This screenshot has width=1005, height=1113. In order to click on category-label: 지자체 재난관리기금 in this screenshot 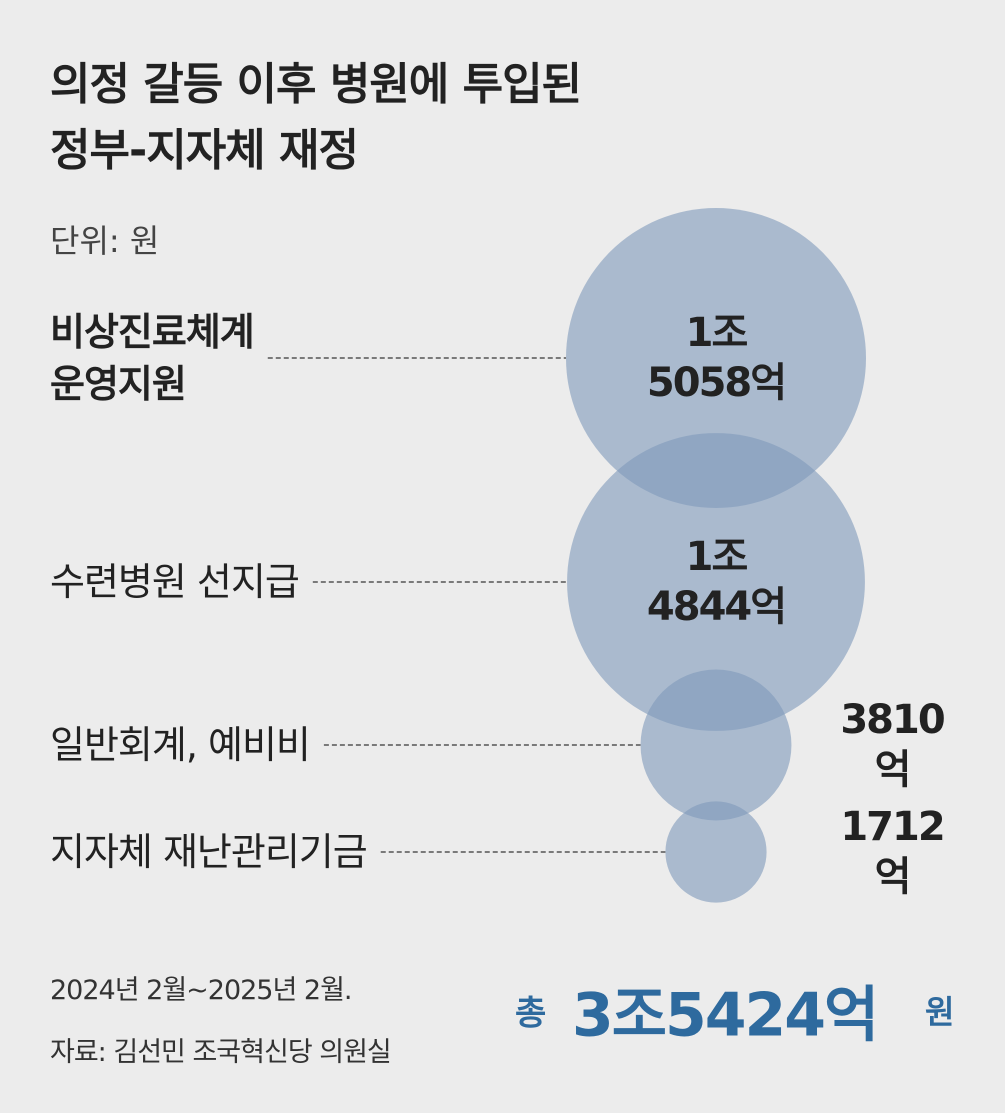, I will do `click(209, 852)`.